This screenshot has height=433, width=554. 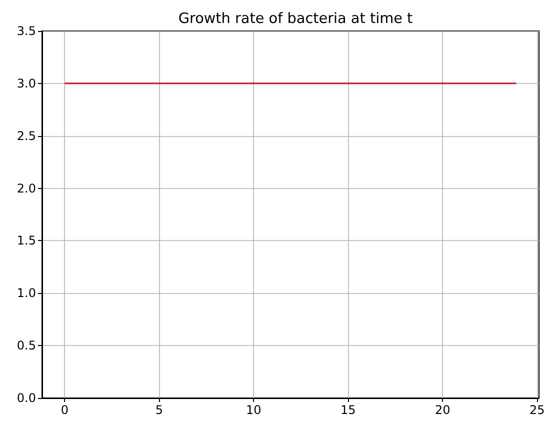 What do you see at coordinates (26, 241) in the screenshot?
I see `y-tick-label: 1.5` at bounding box center [26, 241].